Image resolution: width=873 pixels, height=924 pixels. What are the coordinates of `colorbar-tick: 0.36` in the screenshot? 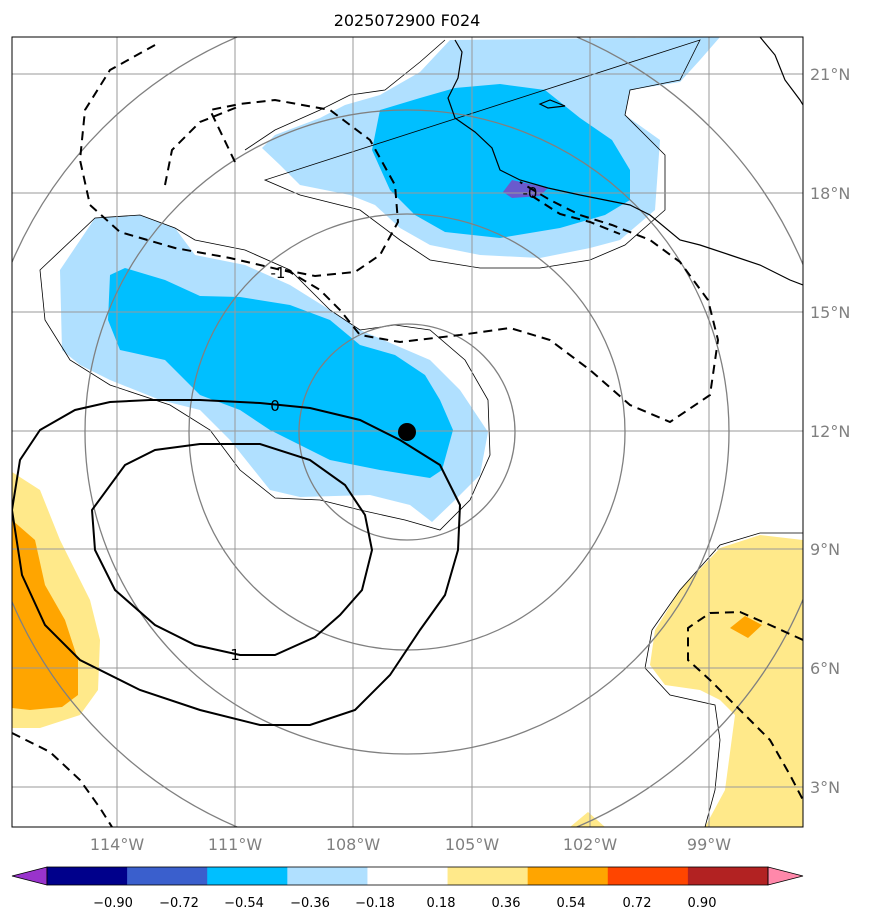 It's located at (506, 903).